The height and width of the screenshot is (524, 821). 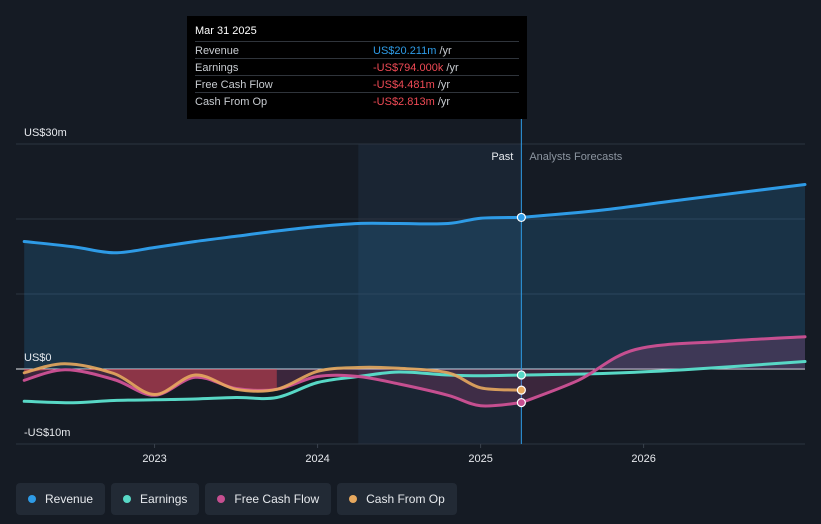 What do you see at coordinates (412, 102) in the screenshot?
I see `tooltip-value: -US$2.813m /yr` at bounding box center [412, 102].